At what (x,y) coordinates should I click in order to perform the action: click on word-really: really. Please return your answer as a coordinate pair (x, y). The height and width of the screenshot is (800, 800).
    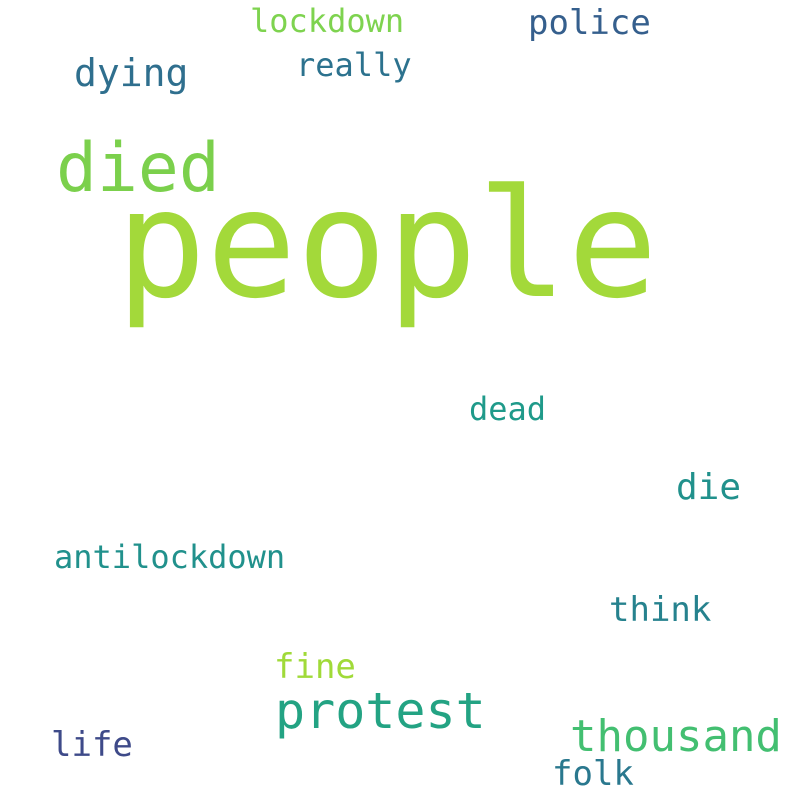
    Looking at the image, I should click on (354, 65).